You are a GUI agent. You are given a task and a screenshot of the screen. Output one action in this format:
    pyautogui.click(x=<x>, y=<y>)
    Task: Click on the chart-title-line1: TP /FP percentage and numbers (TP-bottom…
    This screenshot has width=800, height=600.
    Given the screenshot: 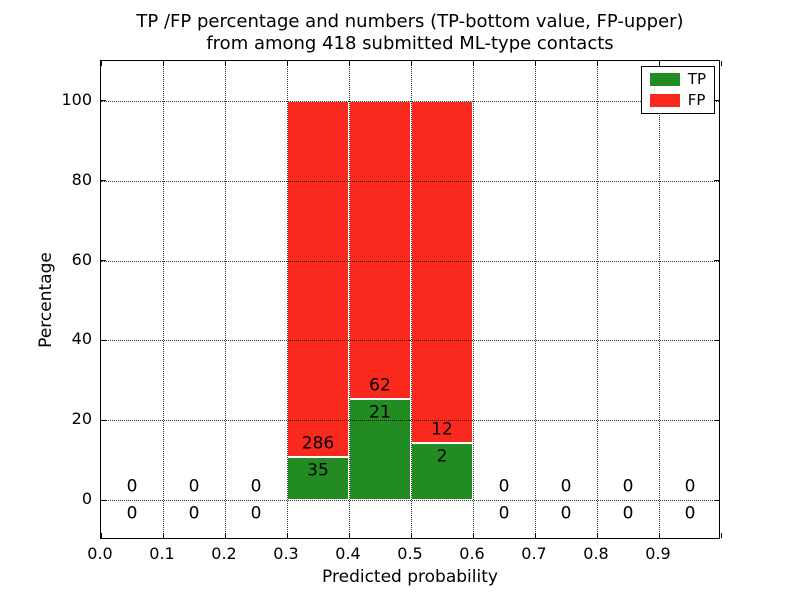 What is the action you would take?
    pyautogui.click(x=410, y=21)
    